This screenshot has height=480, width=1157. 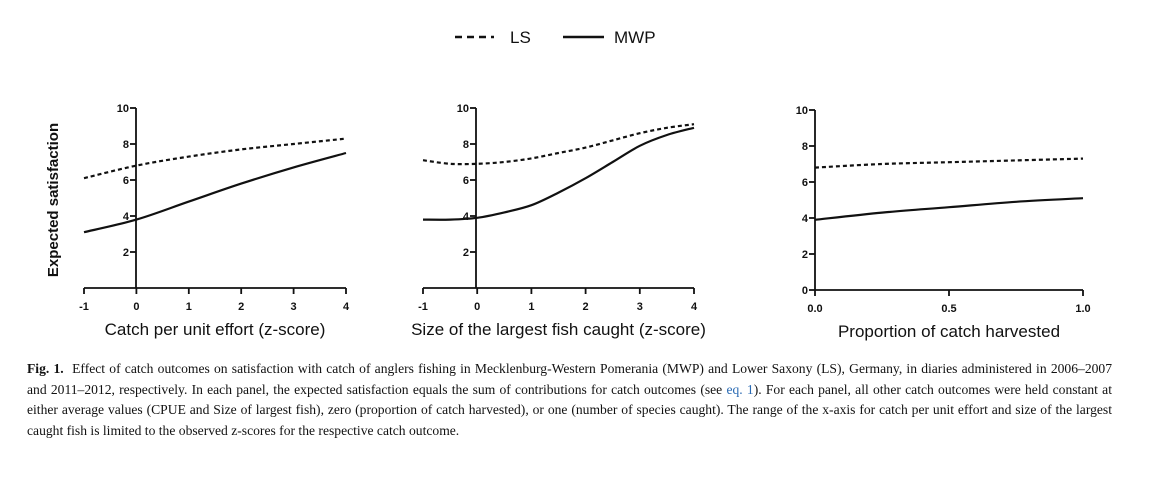 I want to click on x-axis-label: Catch per unit effort (z-score), so click(x=215, y=329).